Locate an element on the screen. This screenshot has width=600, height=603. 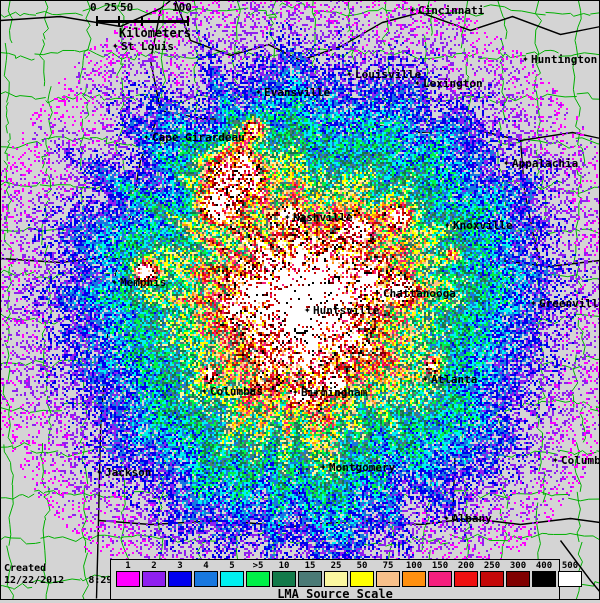
scale-tick-50: 50 is located at coordinates (127, 7).